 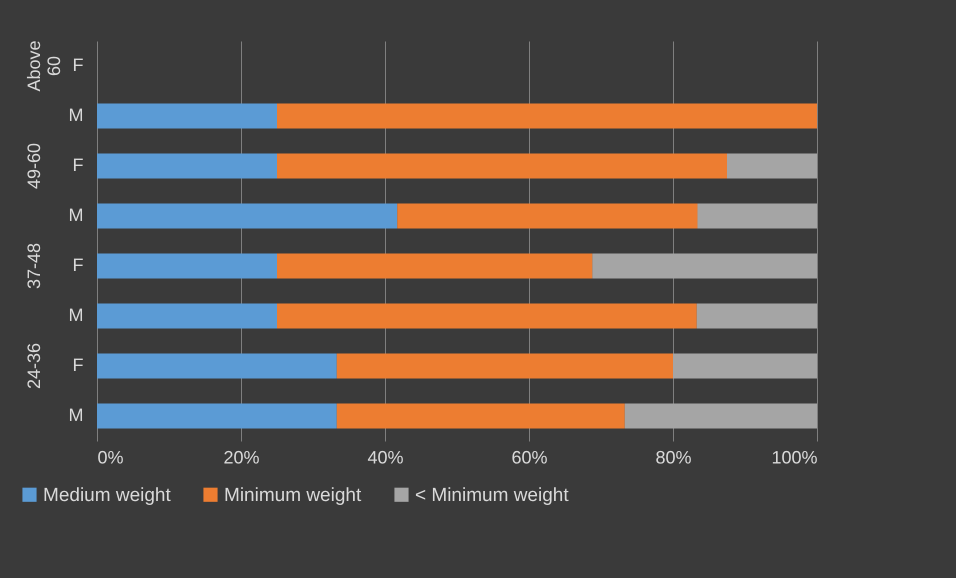 I want to click on x-tick-label: 80%, so click(x=673, y=458).